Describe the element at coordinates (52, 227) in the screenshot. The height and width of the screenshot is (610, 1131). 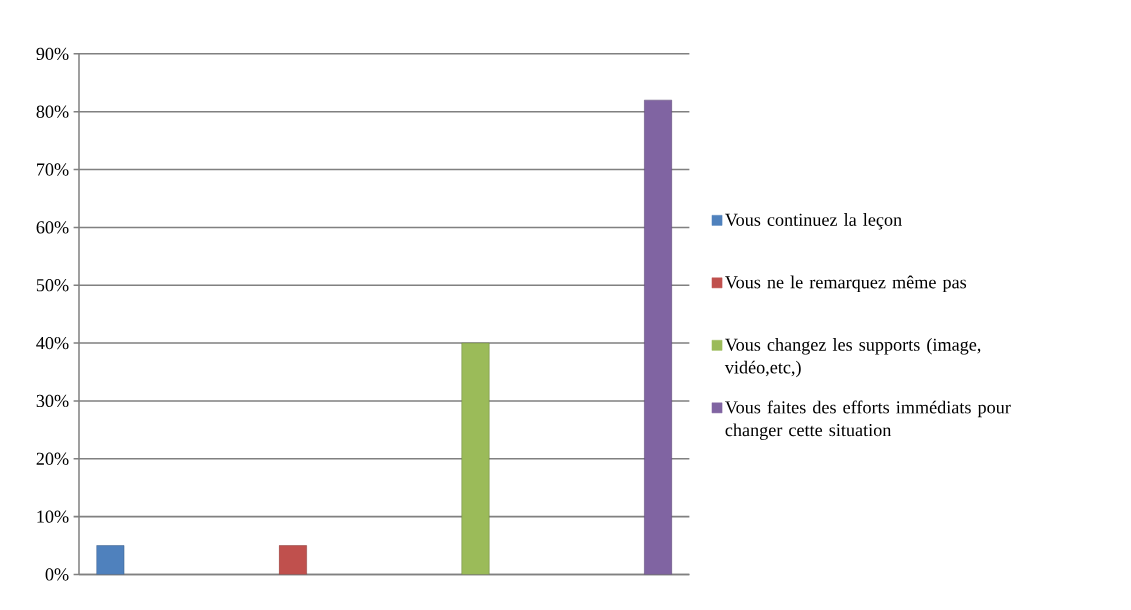
I see `y-tick-label: 60%` at that location.